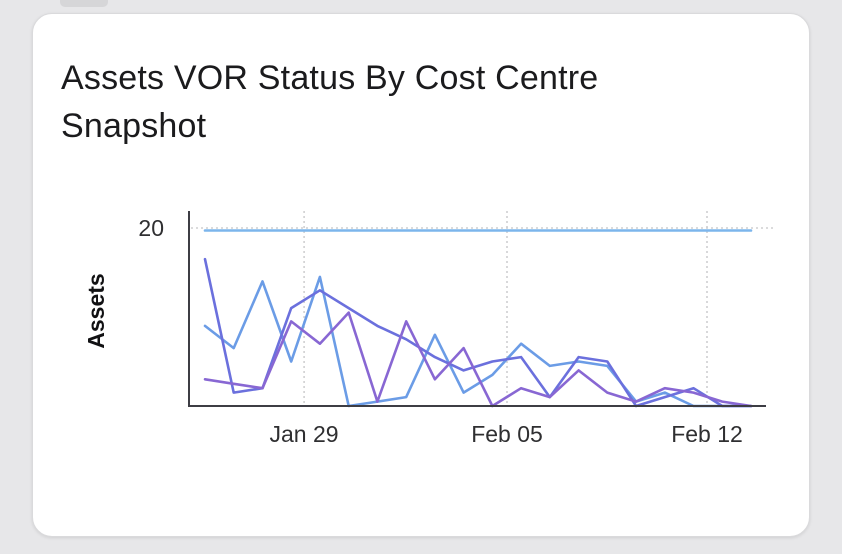  I want to click on y-axis-tick-label: 20, so click(151, 228).